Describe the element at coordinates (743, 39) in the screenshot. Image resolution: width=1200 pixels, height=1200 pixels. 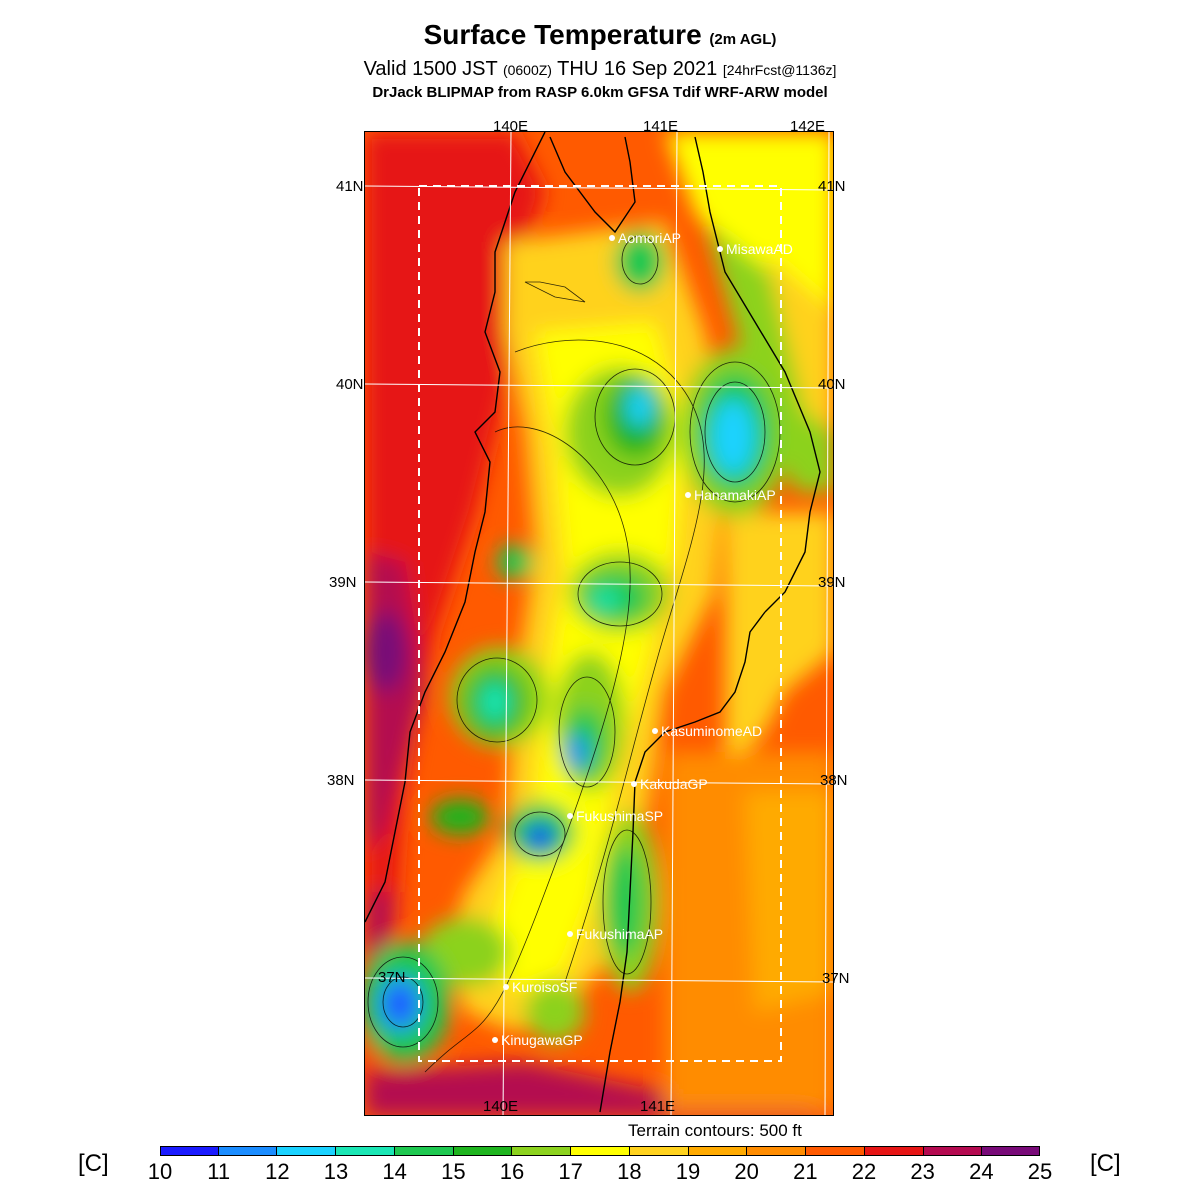
I see `title-note: (2m AGL)` at that location.